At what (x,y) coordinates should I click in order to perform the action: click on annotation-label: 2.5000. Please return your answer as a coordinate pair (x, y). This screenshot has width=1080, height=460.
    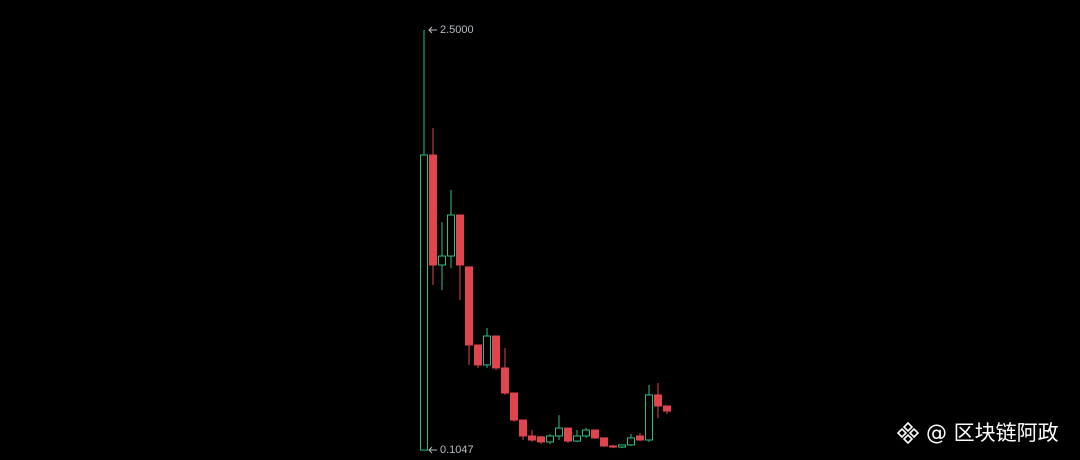
    Looking at the image, I should click on (457, 30).